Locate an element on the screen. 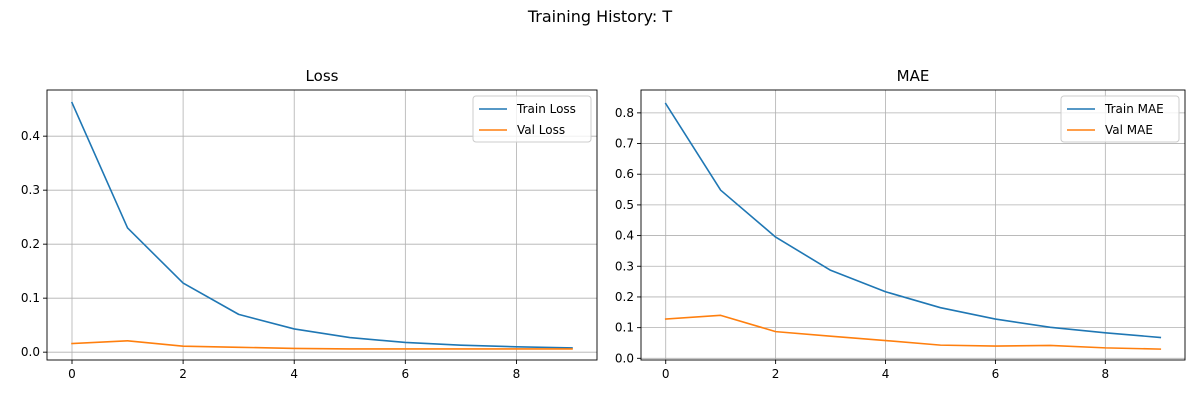 The width and height of the screenshot is (1200, 400). mae-y-tick-label: 0.2 is located at coordinates (624, 297).